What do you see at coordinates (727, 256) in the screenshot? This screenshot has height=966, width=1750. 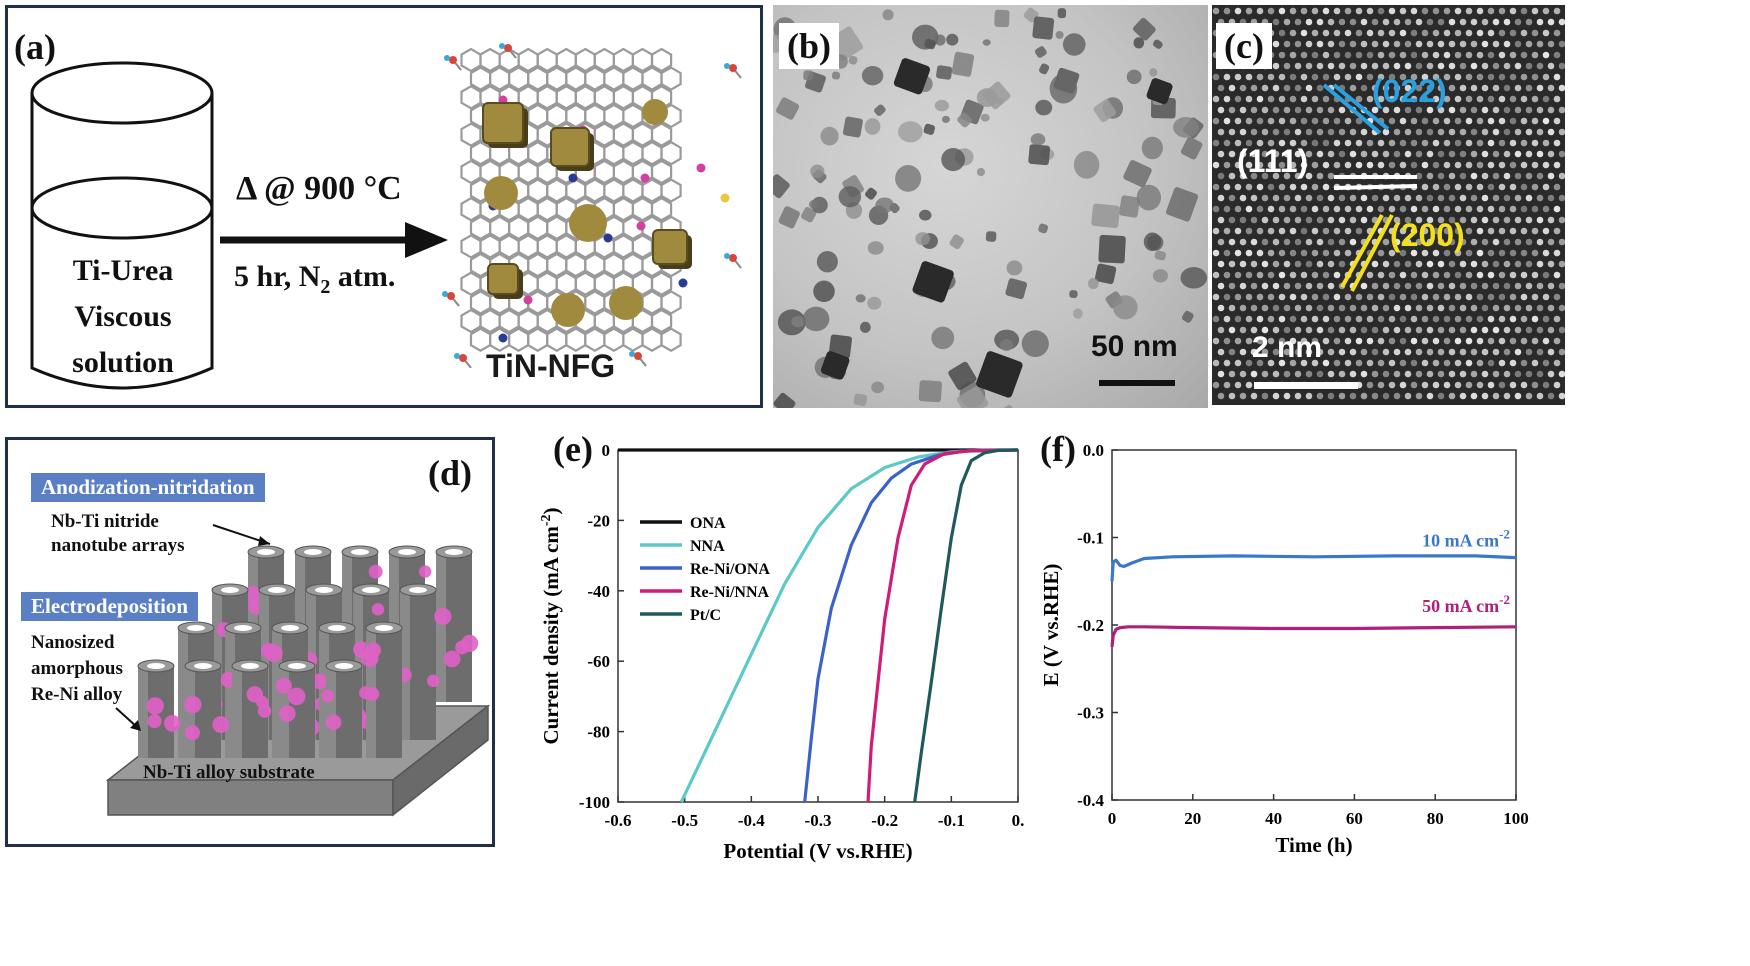 I see `hydrogen-atom` at bounding box center [727, 256].